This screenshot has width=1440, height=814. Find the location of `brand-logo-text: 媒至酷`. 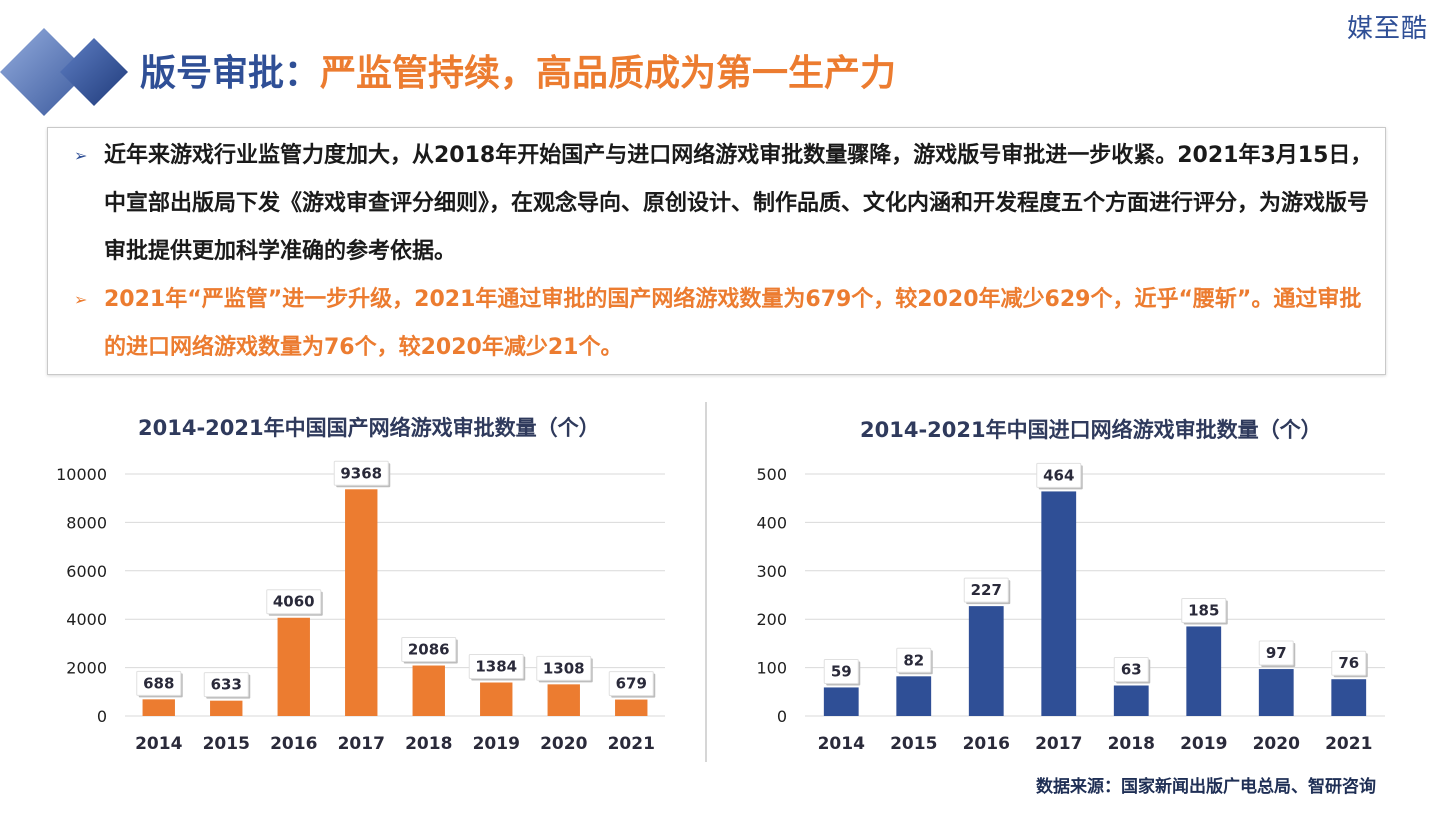

brand-logo-text: 媒至酷 is located at coordinates (1387, 29).